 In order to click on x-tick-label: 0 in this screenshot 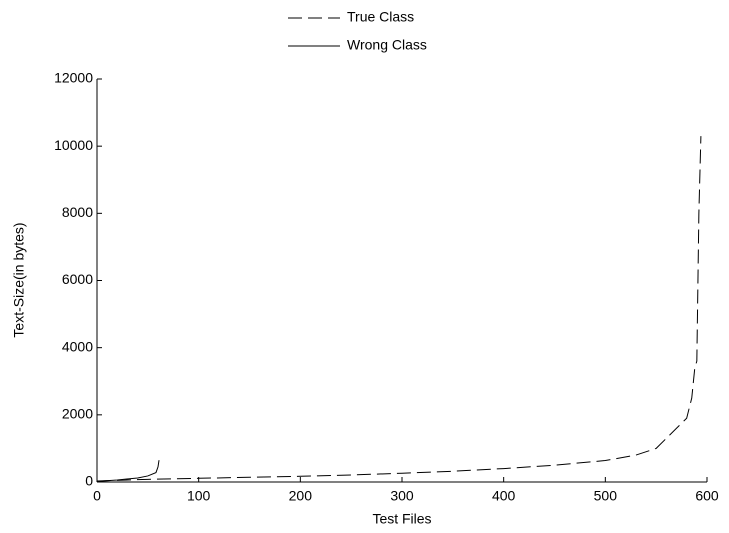, I will do `click(97, 496)`.